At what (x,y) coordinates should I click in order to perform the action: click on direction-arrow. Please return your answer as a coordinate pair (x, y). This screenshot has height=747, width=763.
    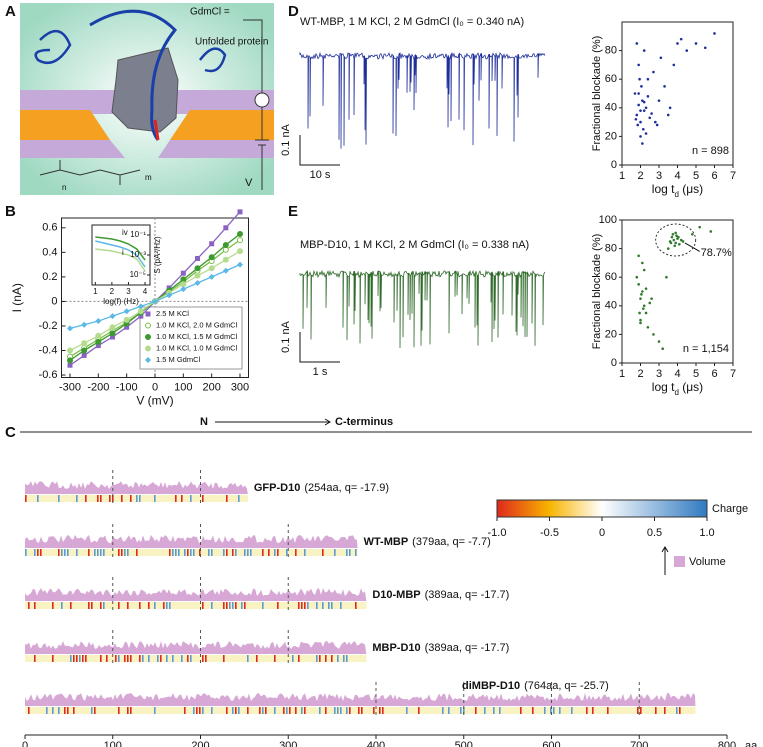
    Looking at the image, I should click on (273, 422).